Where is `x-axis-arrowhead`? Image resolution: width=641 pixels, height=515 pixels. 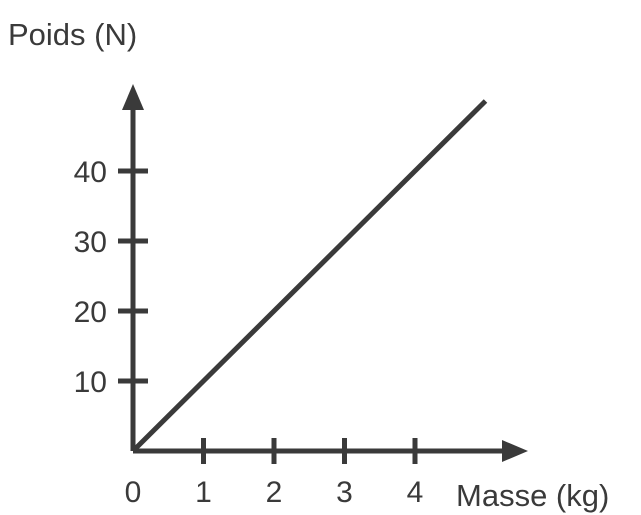 x-axis-arrowhead is located at coordinates (515, 451).